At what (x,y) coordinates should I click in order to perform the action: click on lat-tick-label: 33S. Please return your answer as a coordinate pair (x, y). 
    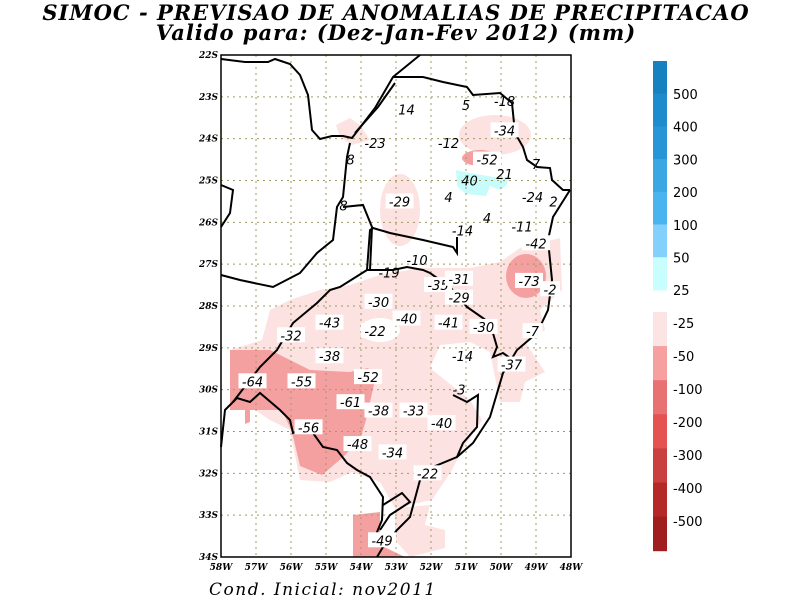
    Looking at the image, I should click on (209, 516).